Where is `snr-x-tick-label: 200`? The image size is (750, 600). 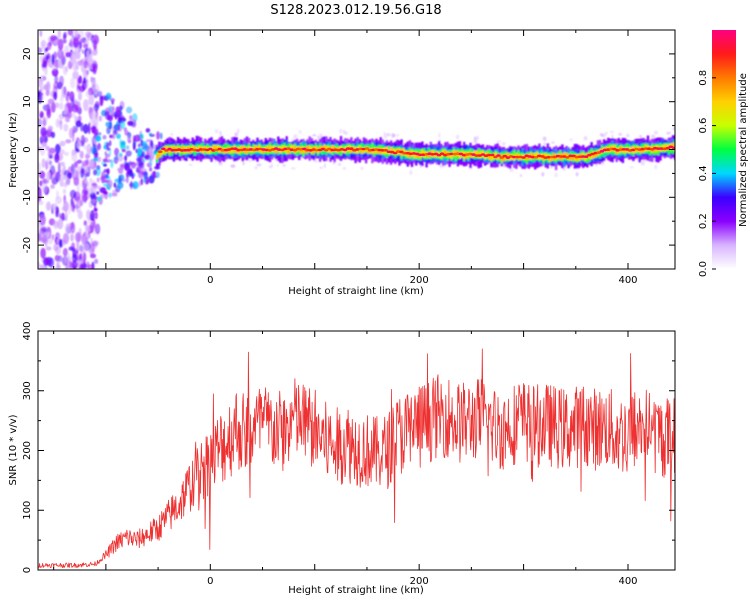 snr-x-tick-label: 200 is located at coordinates (419, 581).